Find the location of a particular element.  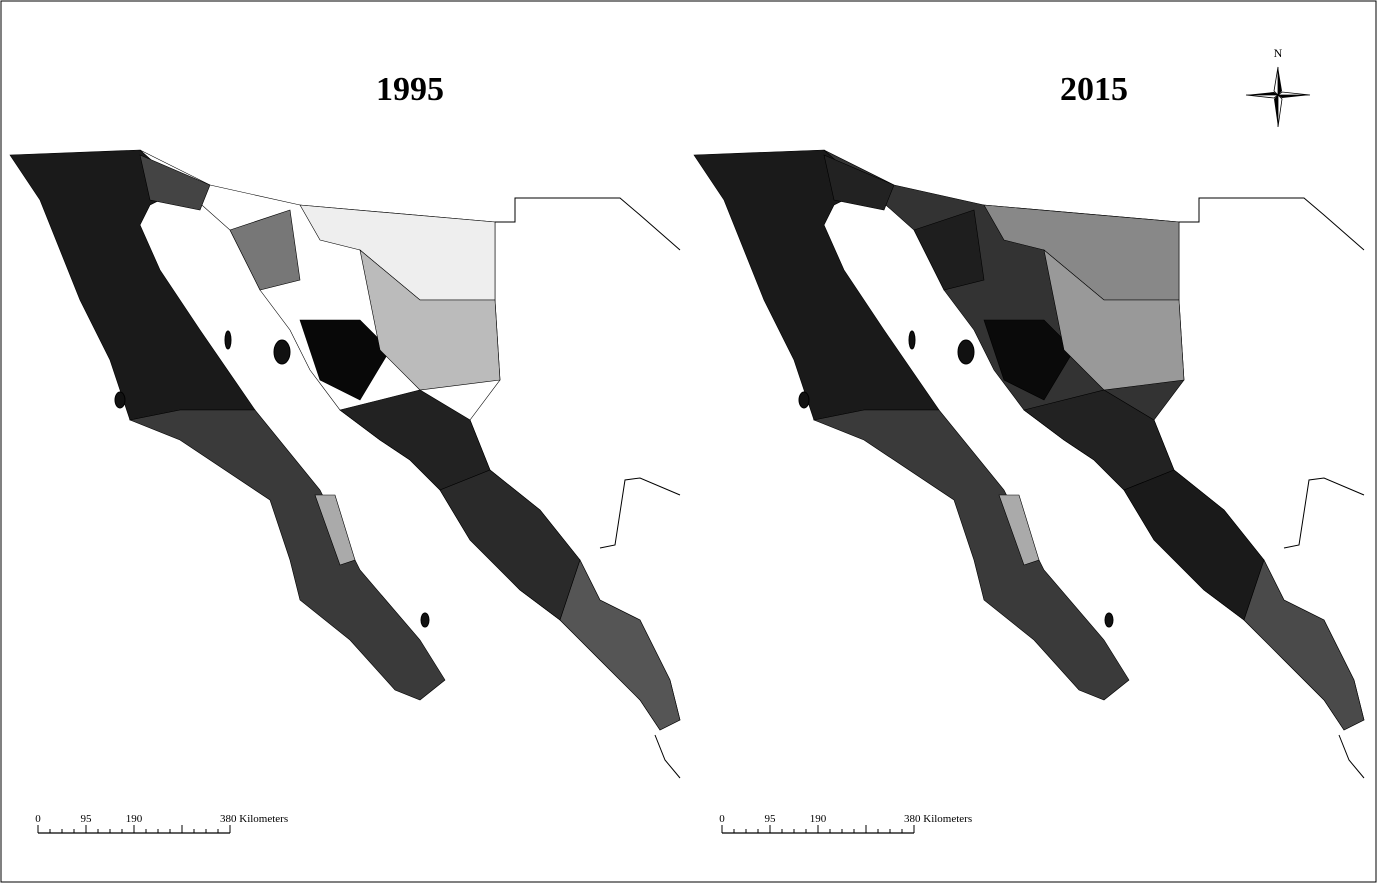

map-title: 1995 is located at coordinates (410, 89).